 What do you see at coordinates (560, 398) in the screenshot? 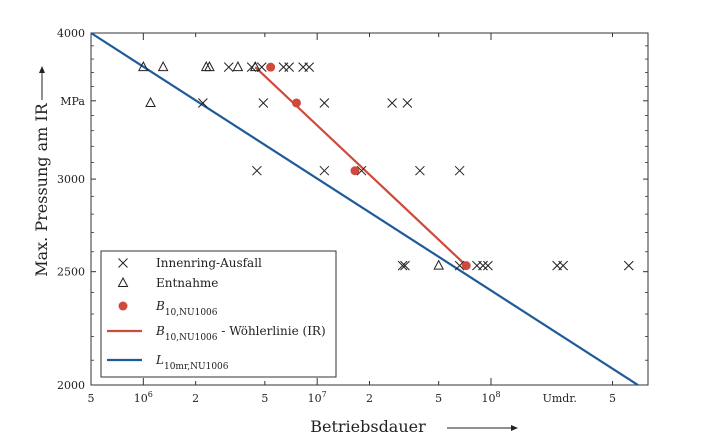
I see `x-unit-label: Umdr.` at bounding box center [560, 398].